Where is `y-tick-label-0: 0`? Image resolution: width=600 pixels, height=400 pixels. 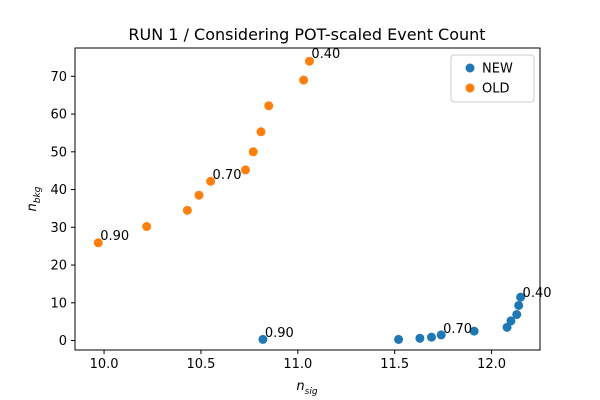
y-tick-label-0: 0 is located at coordinates (63, 341).